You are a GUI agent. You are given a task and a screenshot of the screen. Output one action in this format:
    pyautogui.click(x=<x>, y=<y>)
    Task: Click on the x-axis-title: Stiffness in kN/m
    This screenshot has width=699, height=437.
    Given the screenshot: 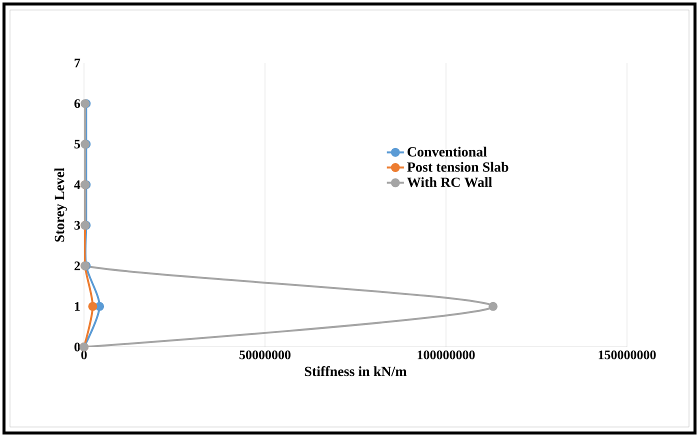 What is the action you would take?
    pyautogui.click(x=355, y=371)
    